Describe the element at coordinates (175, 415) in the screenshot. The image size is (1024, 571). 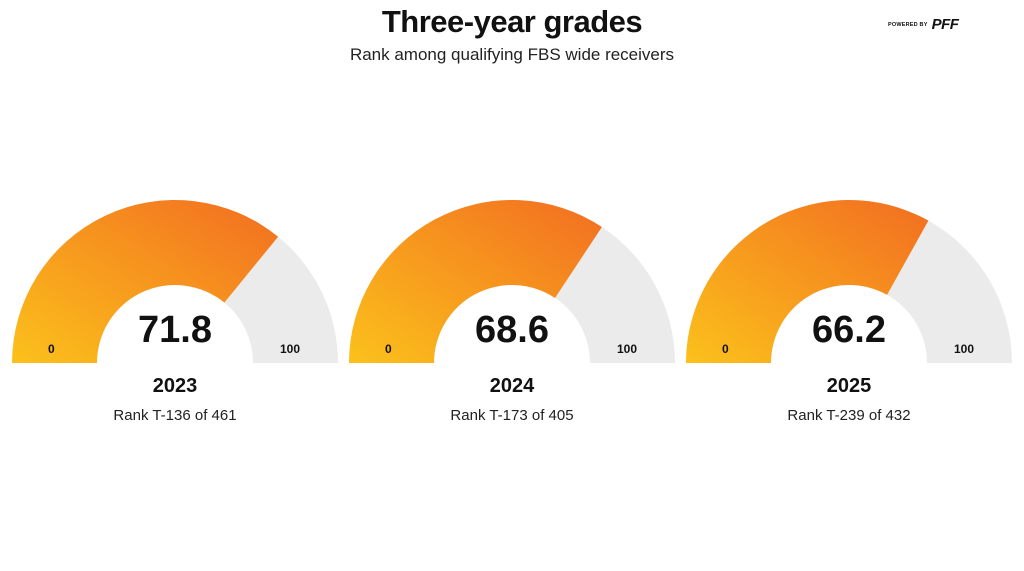
I see `gauge-rank: Rank T-136 of 461` at that location.